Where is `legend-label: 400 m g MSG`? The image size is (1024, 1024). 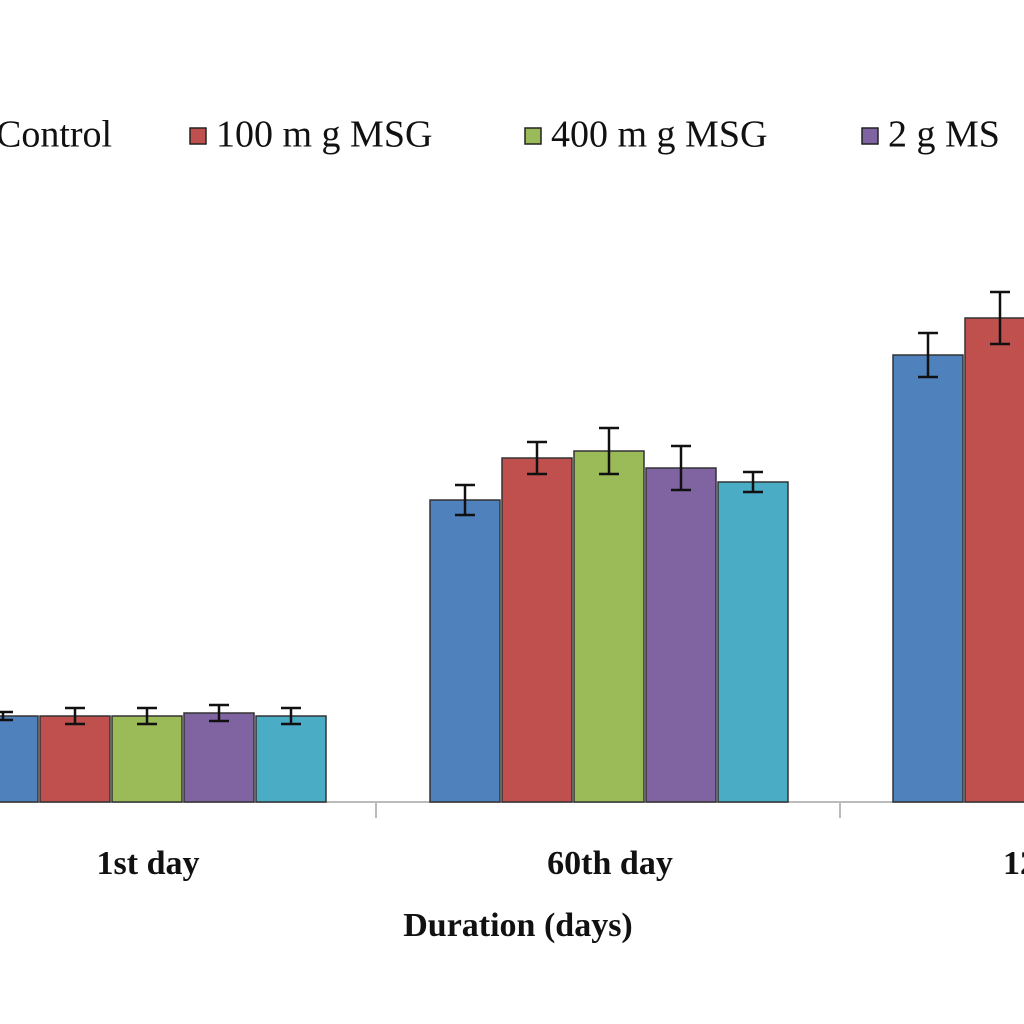
legend-label: 400 m g MSG is located at coordinates (659, 135).